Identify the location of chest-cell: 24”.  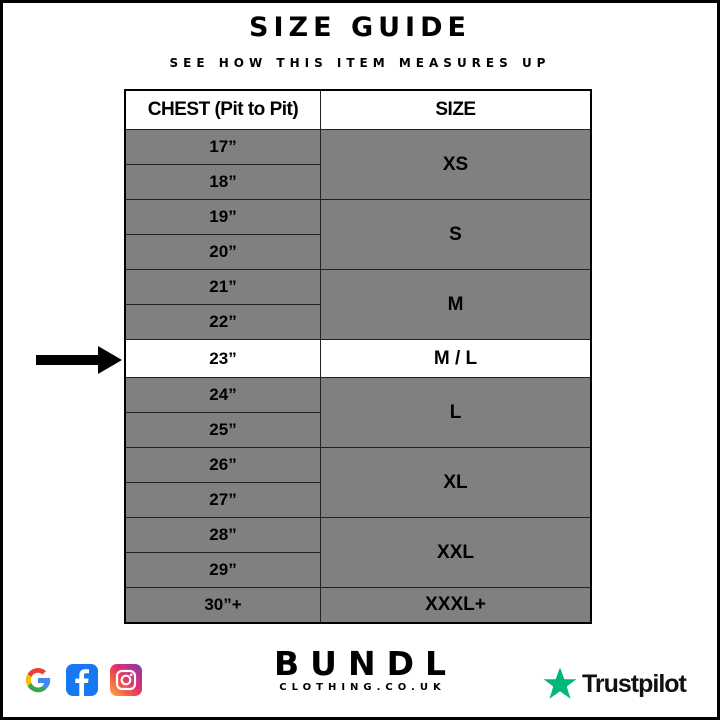
(222, 395).